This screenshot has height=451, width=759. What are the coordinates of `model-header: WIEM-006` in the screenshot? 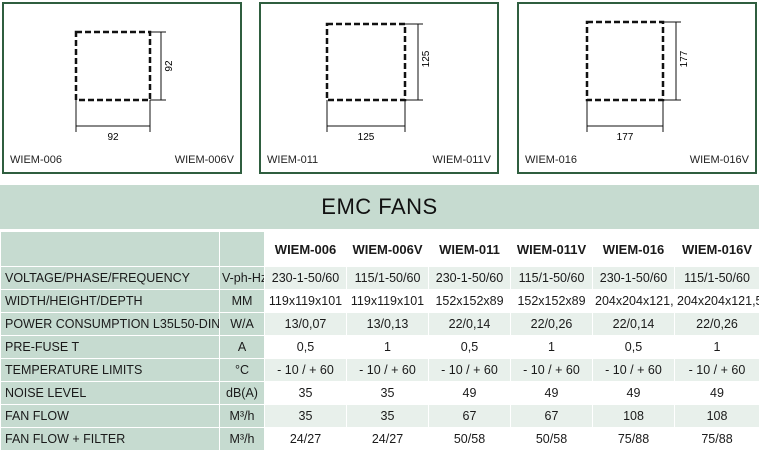 It's located at (306, 249).